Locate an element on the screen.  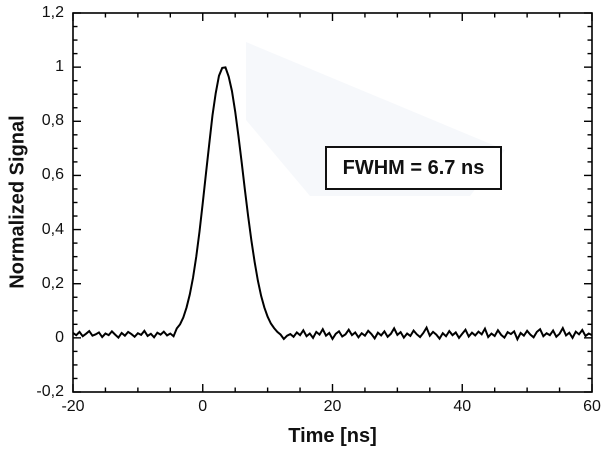
y-axis-title: Normalized Signal is located at coordinates (18, 201).